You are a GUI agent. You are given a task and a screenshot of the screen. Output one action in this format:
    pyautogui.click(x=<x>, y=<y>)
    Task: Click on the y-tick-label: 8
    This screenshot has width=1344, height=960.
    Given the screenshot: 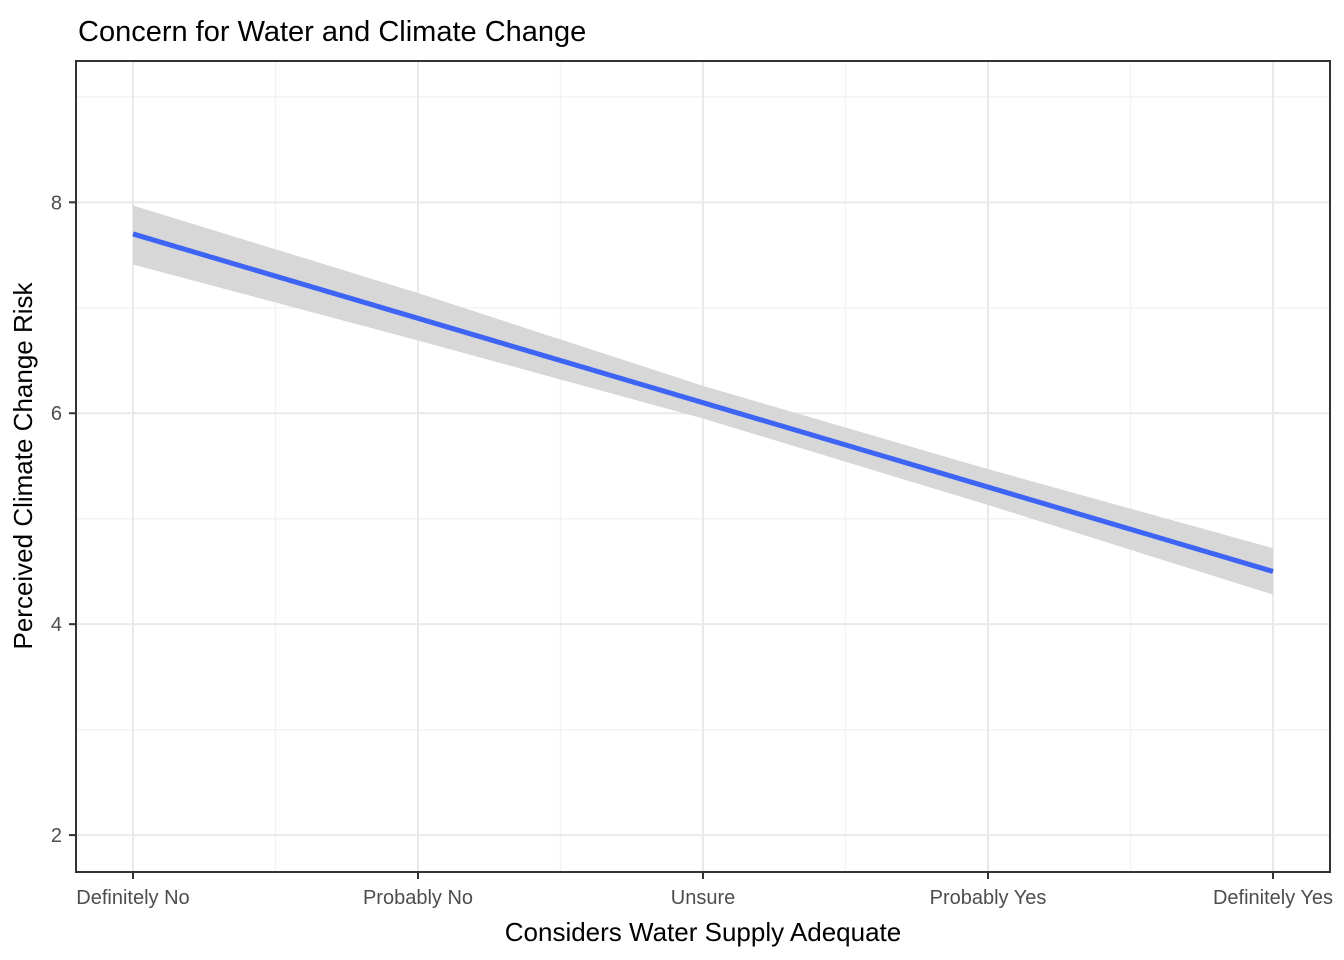 What is the action you would take?
    pyautogui.click(x=56, y=203)
    